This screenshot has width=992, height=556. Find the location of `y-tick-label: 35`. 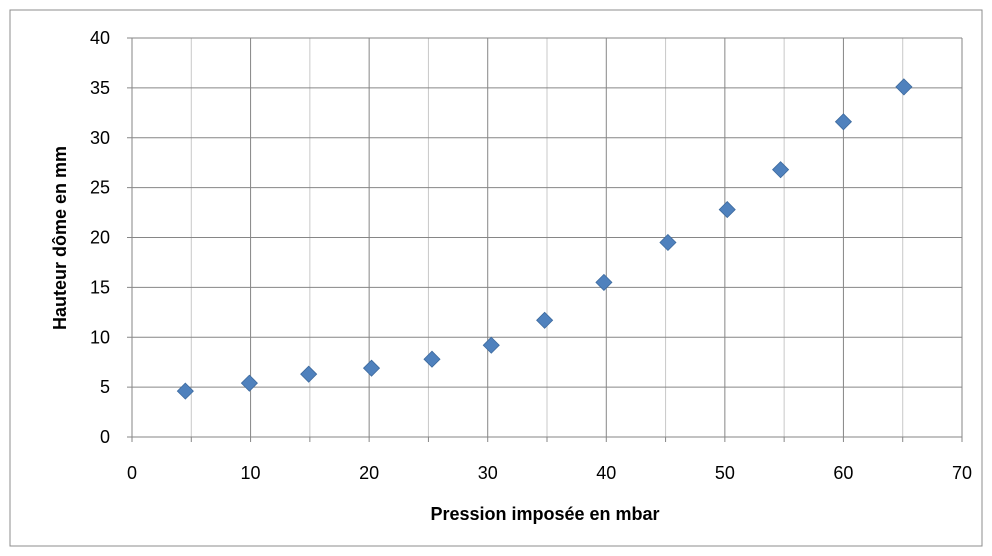

y-tick-label: 35 is located at coordinates (100, 88).